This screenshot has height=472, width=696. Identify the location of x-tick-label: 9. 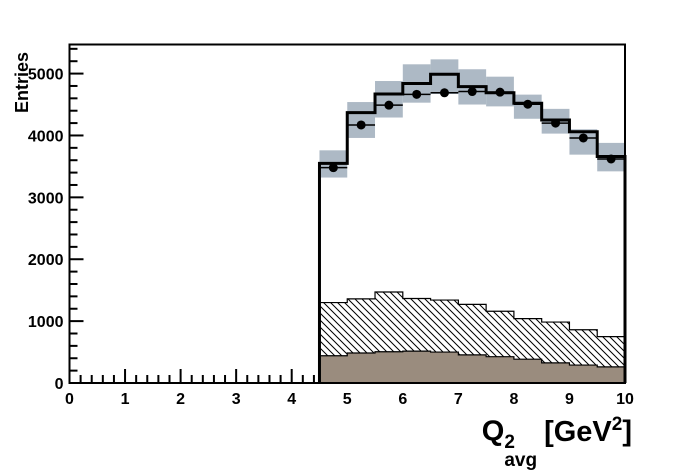
(569, 399).